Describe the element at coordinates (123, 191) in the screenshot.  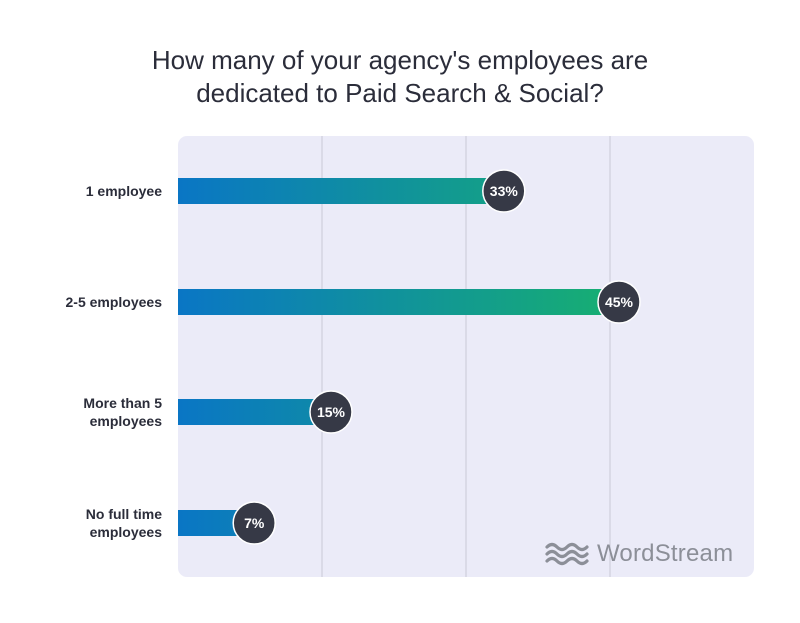
I see `category-label-line: 1 employee` at that location.